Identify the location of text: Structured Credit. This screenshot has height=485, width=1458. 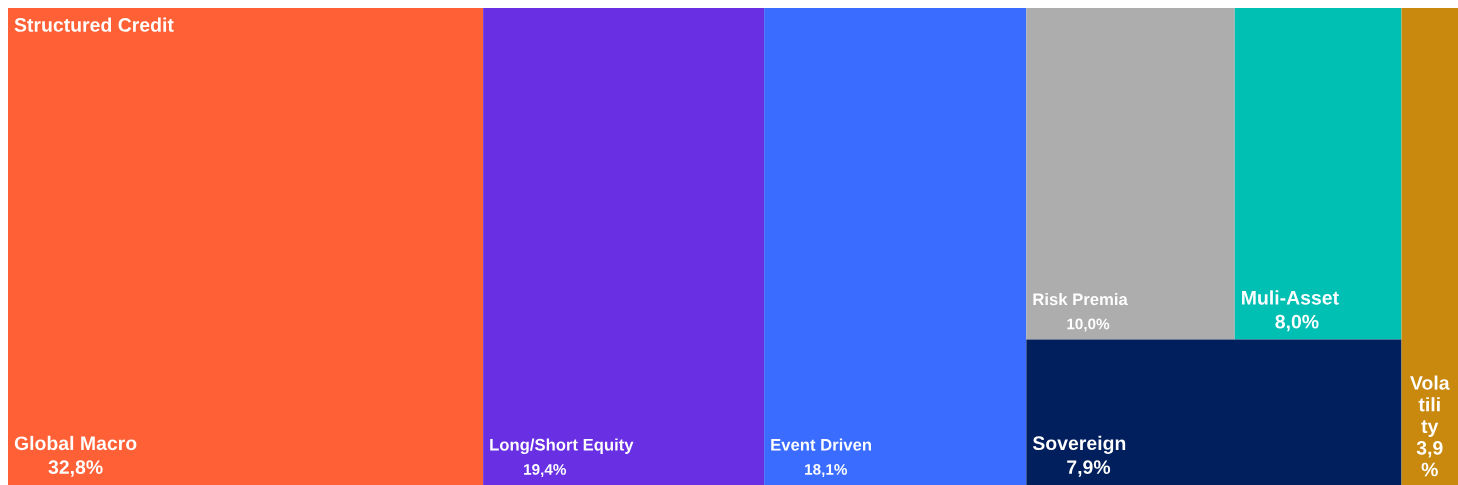
(94, 24).